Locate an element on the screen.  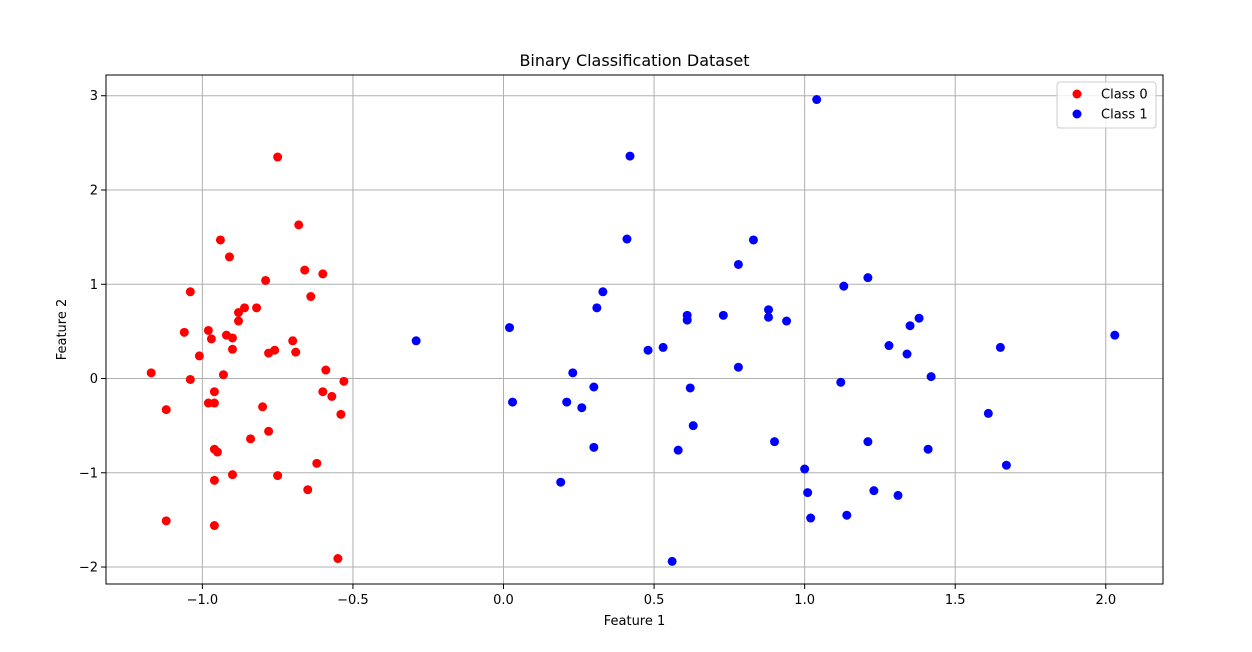
y-axis-label: Feature 2 is located at coordinates (62, 330).